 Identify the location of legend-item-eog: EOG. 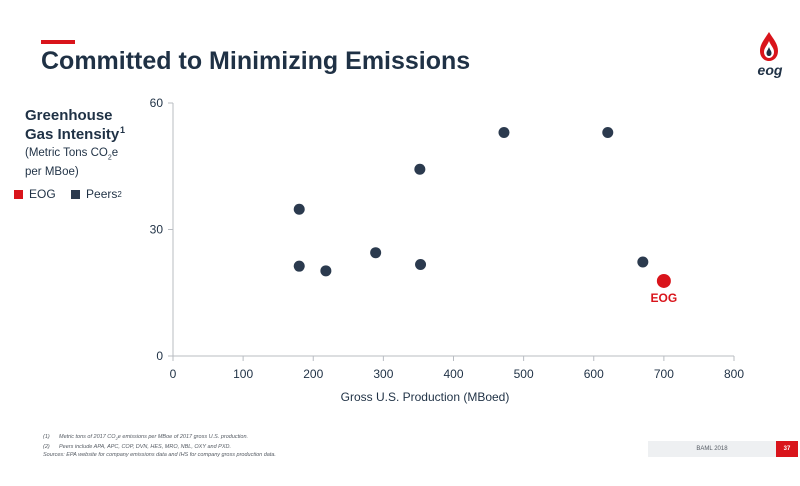
(35, 194).